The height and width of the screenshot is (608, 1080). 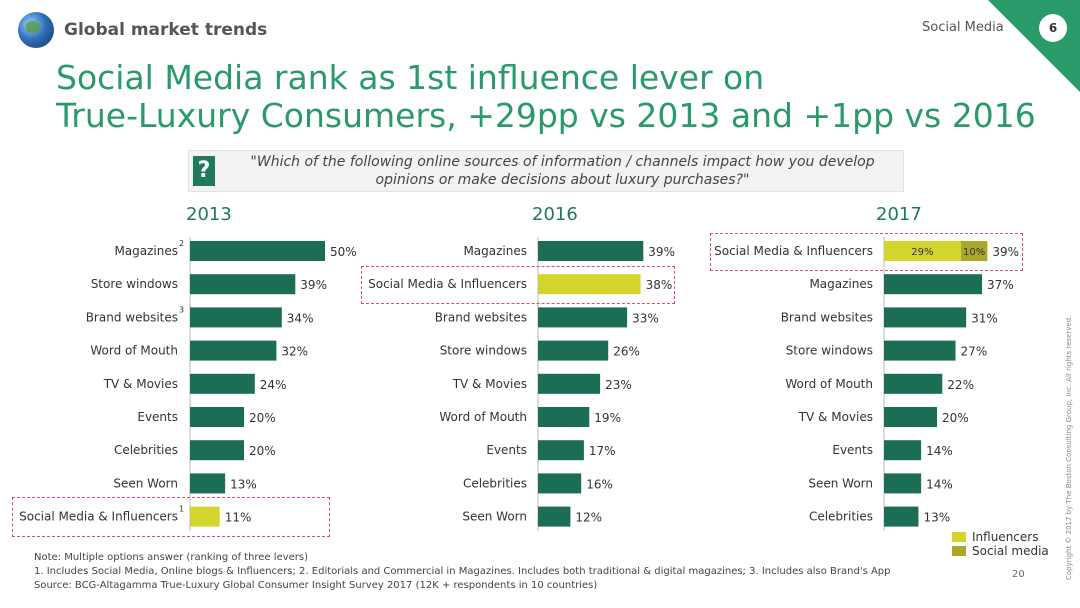 I want to click on legend-label: Influencers, so click(x=1005, y=537).